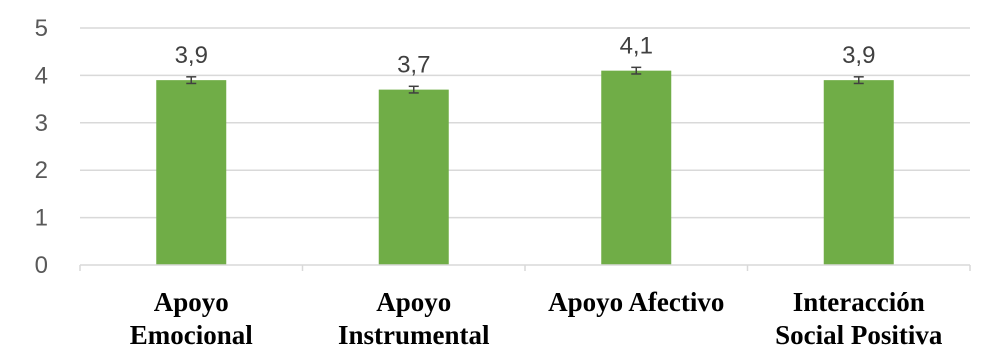 Image resolution: width=985 pixels, height=351 pixels. What do you see at coordinates (525, 267) in the screenshot?
I see `x-axis` at bounding box center [525, 267].